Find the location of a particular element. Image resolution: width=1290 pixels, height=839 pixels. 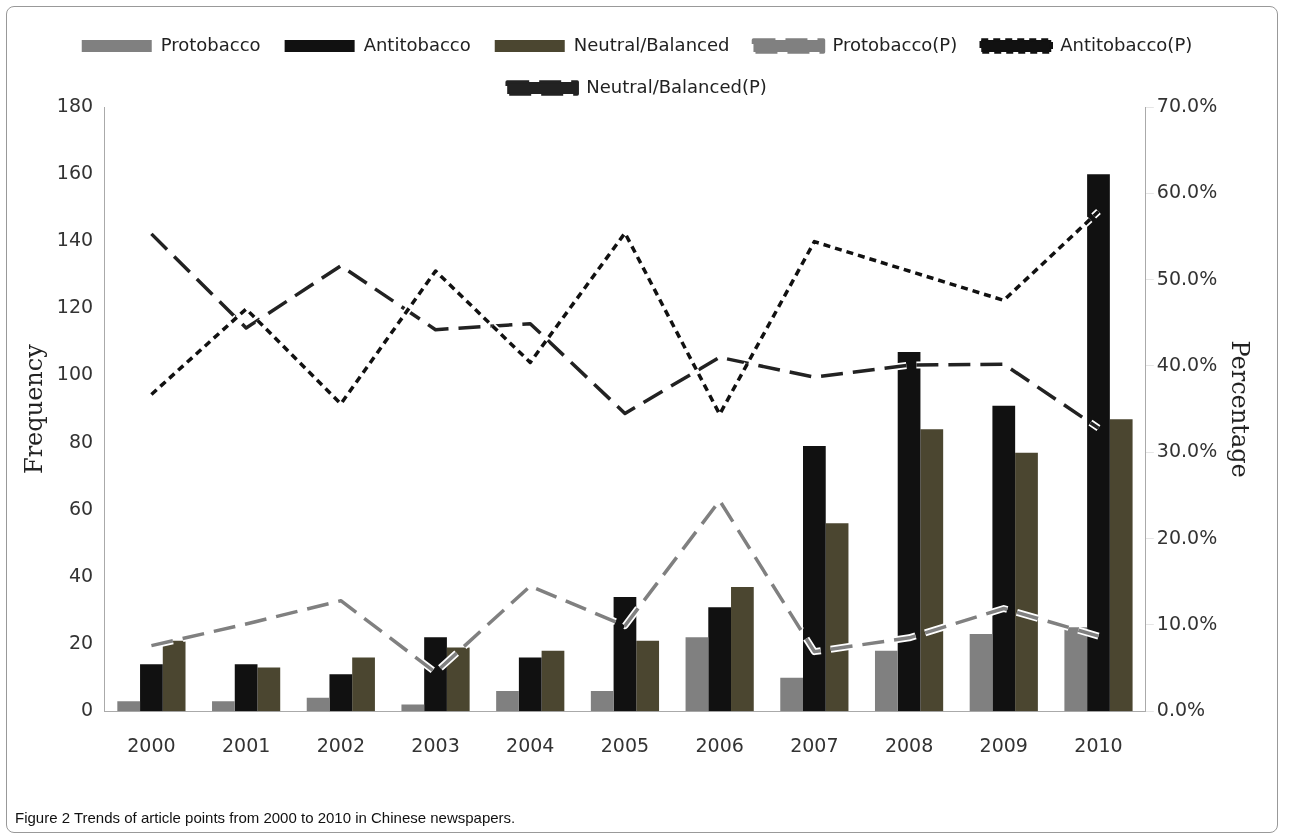

x-tick-label: 2005 is located at coordinates (625, 744).